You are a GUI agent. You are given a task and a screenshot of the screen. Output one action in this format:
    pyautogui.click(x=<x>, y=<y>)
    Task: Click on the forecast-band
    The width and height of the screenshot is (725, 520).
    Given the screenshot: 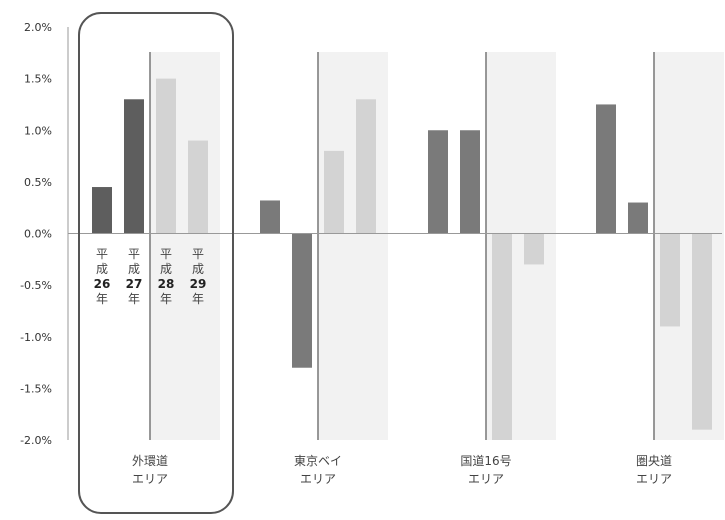 What is the action you would take?
    pyautogui.click(x=353, y=246)
    